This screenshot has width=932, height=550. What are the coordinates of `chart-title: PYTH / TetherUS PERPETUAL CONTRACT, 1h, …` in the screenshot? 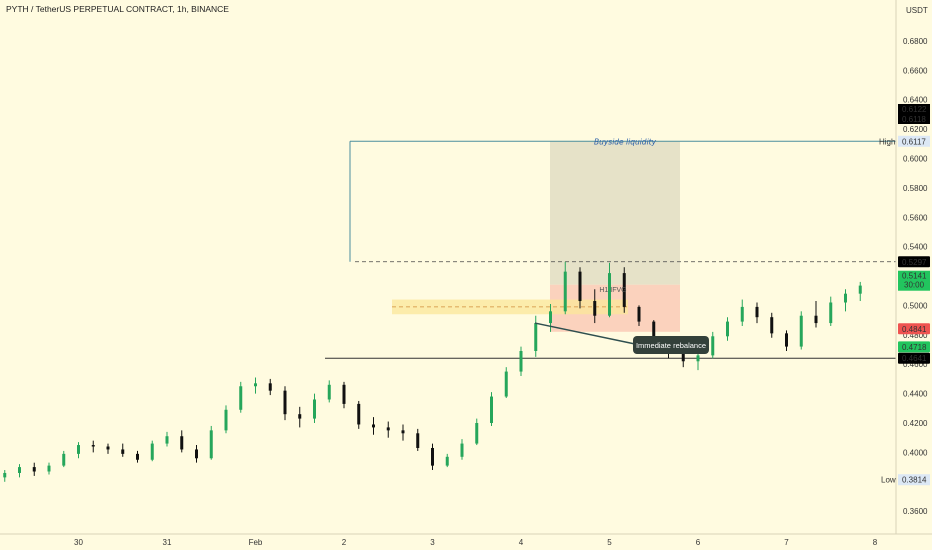 It's located at (117, 9).